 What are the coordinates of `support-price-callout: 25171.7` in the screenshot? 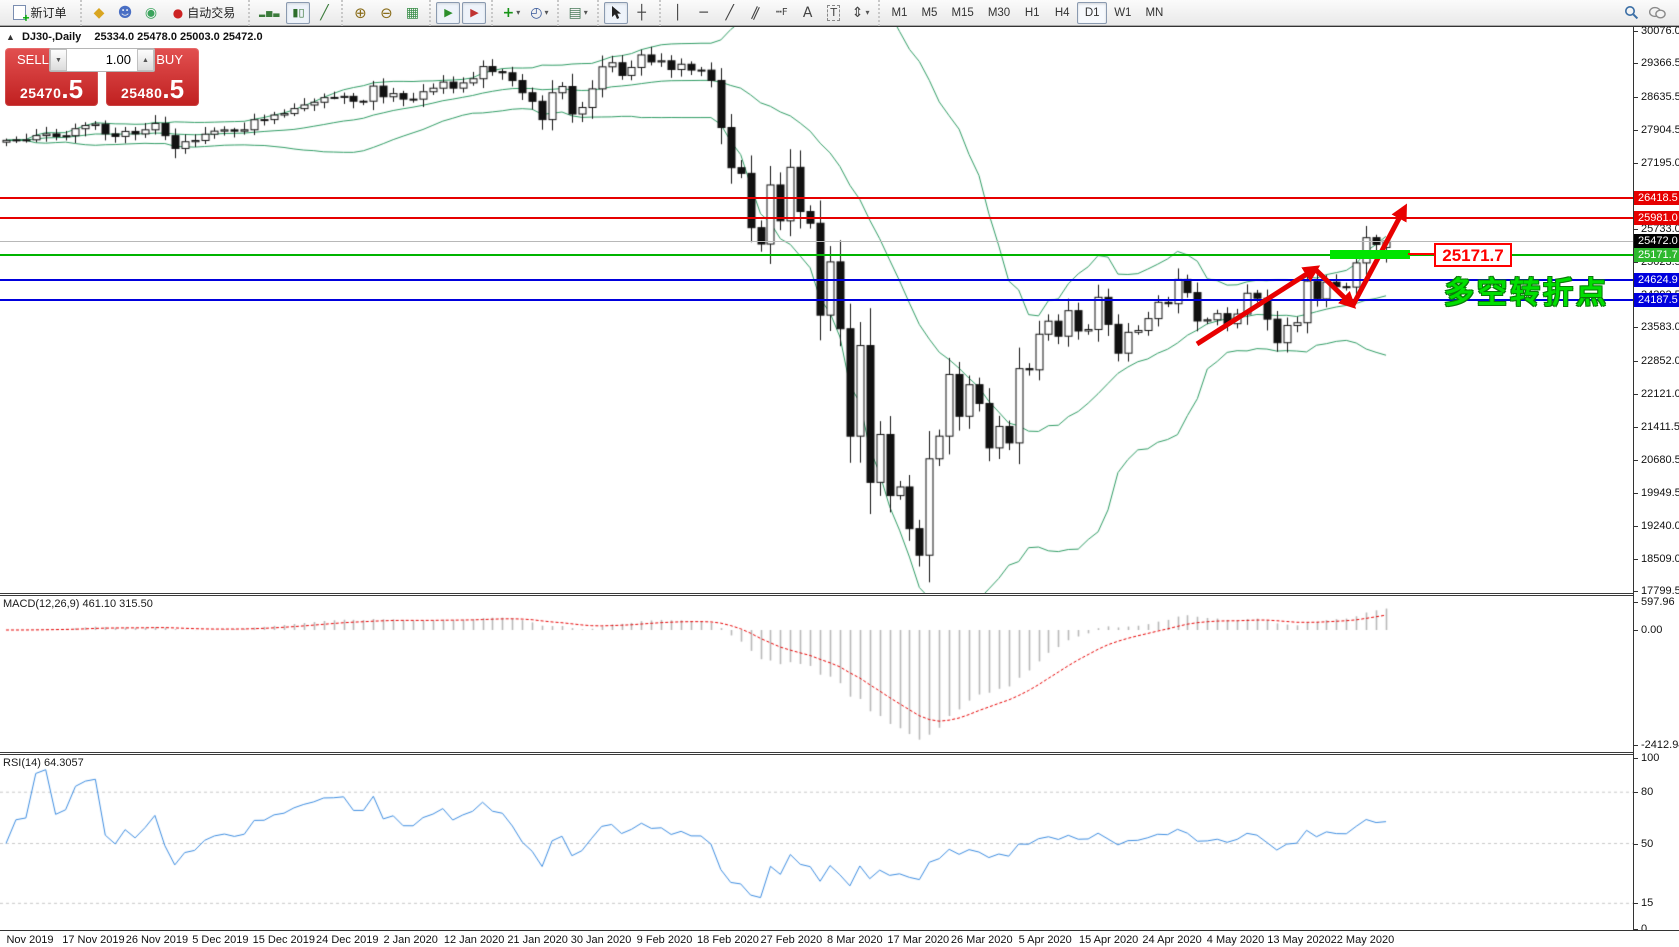 It's located at (1473, 255).